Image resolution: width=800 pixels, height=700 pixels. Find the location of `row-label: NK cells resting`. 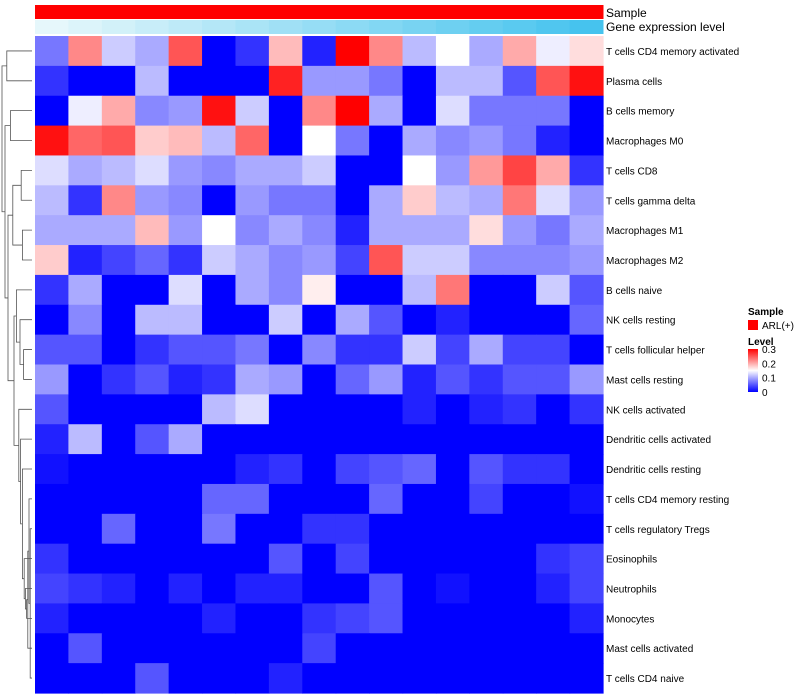

row-label: NK cells resting is located at coordinates (640, 321).